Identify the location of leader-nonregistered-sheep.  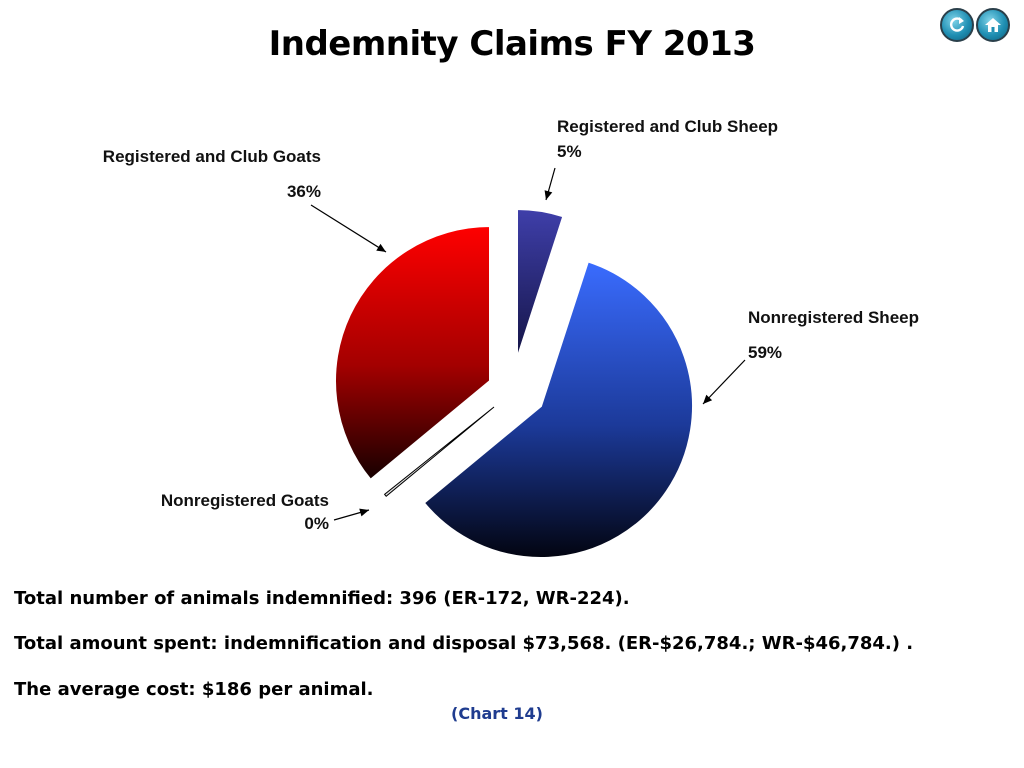
(724, 382).